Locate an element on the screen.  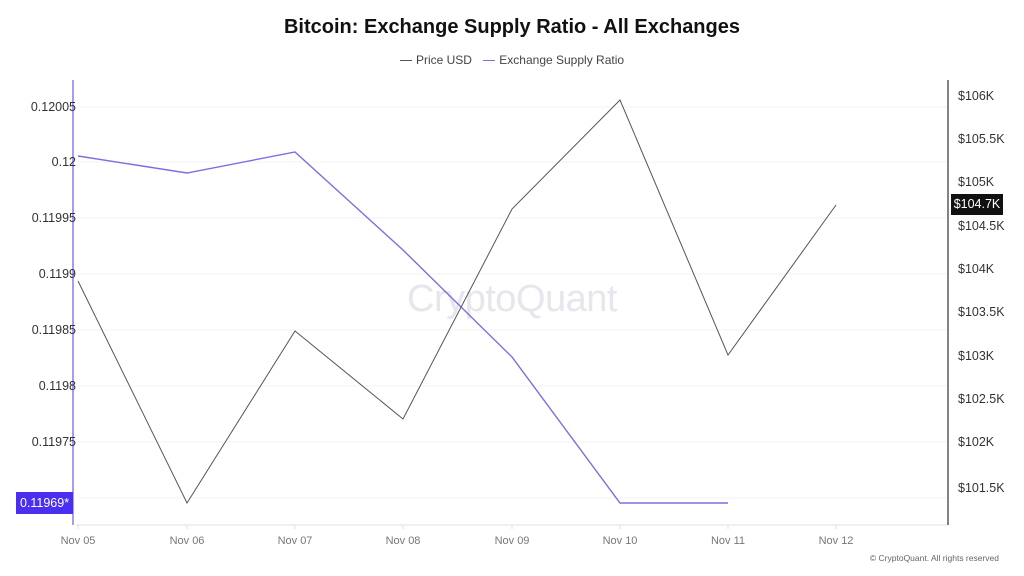
legend-label-supply-ratio: Exchange Supply Ratio is located at coordinates (562, 60).